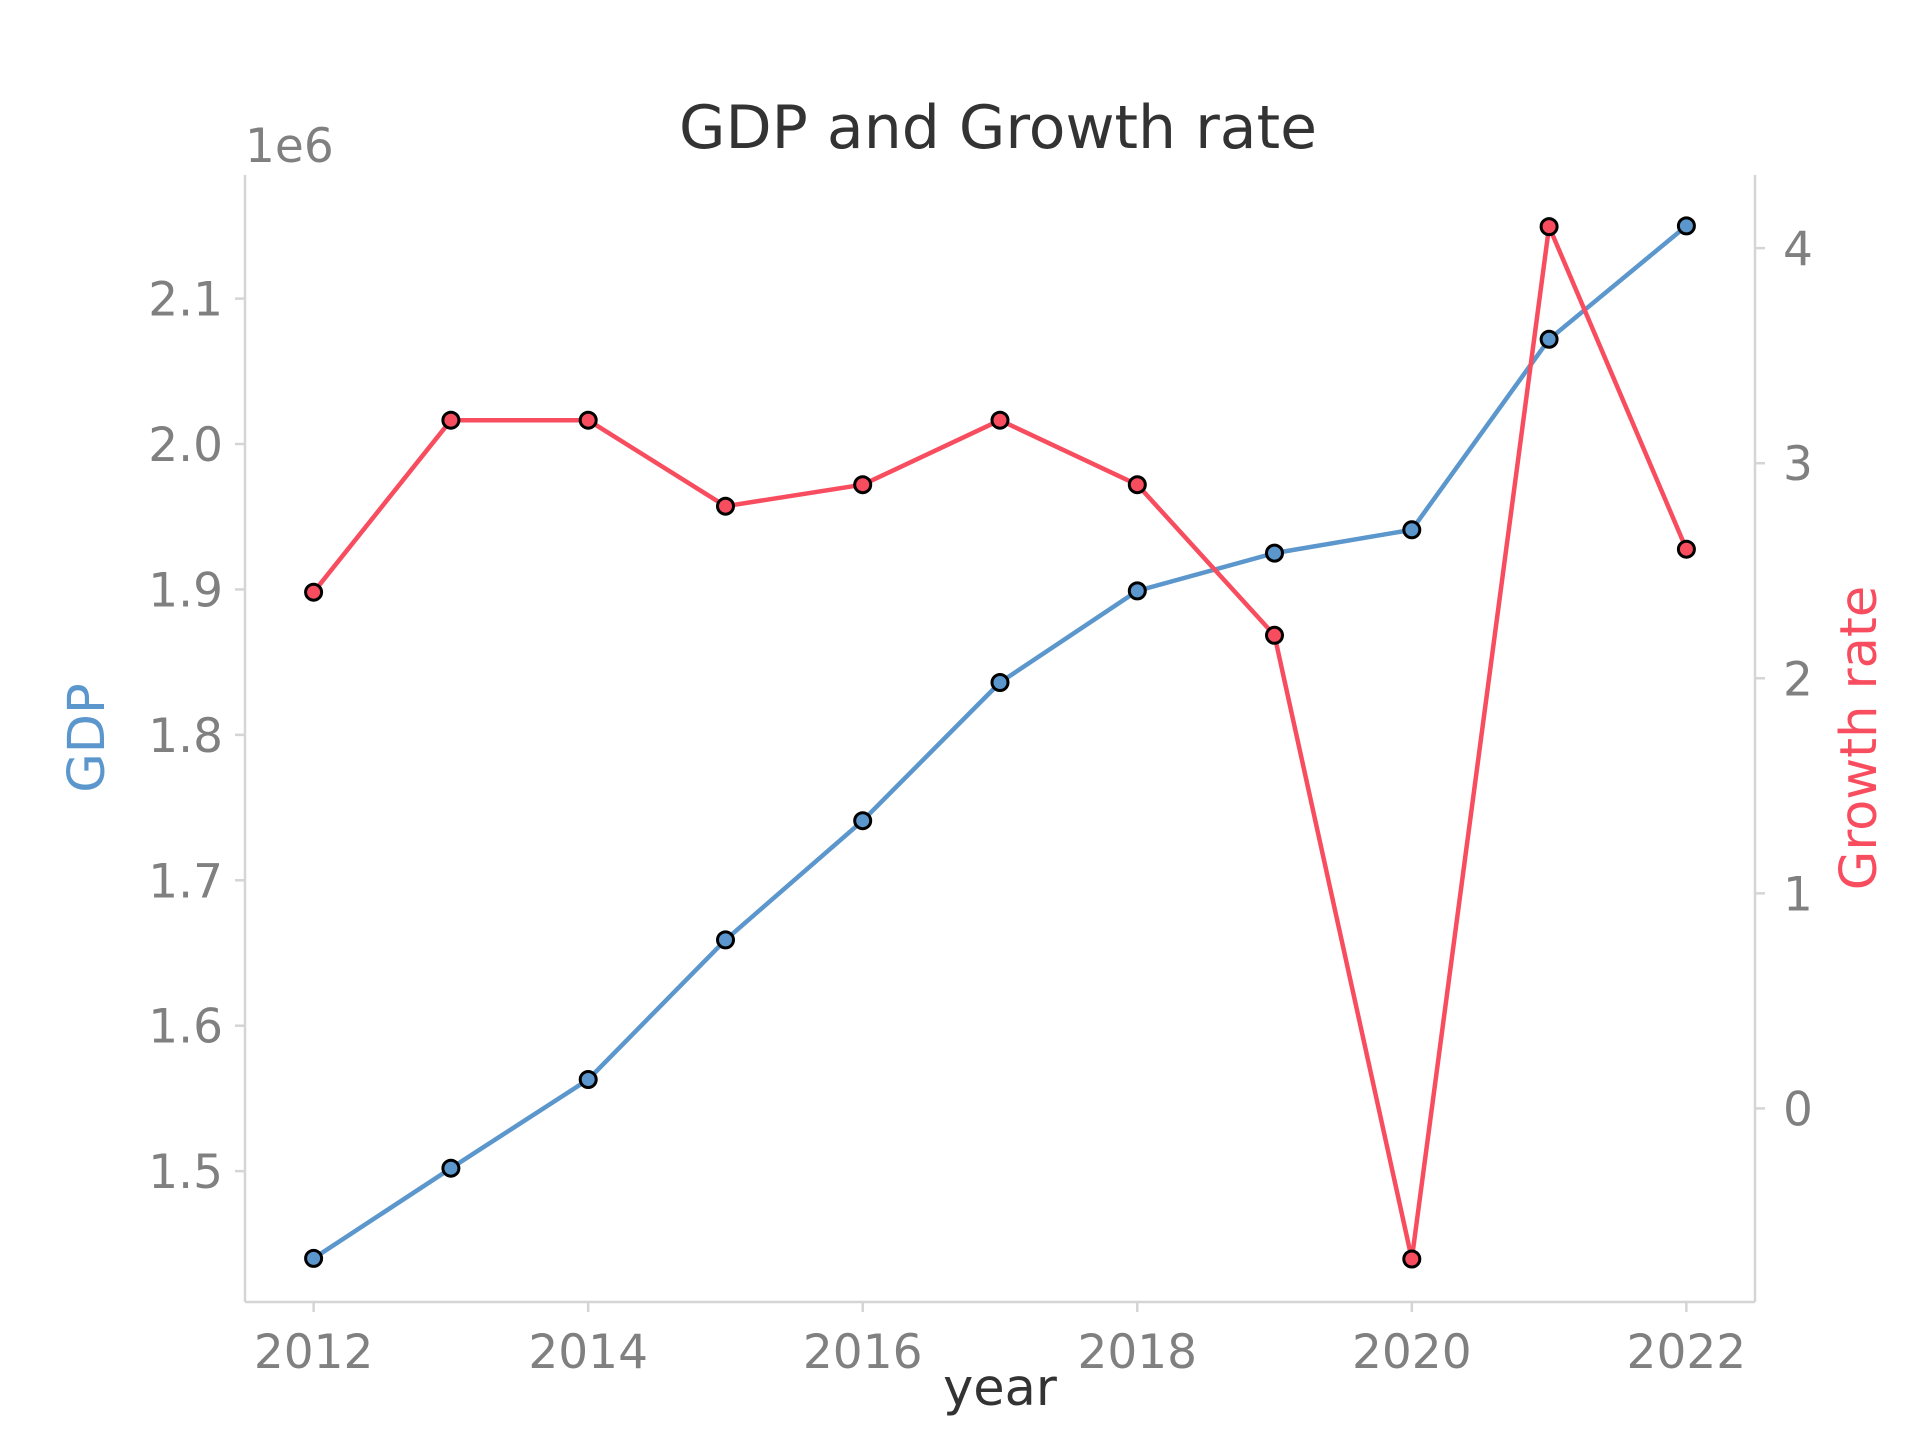 The height and width of the screenshot is (1440, 1920). I want to click on x-tick-label: 2016, so click(863, 1352).